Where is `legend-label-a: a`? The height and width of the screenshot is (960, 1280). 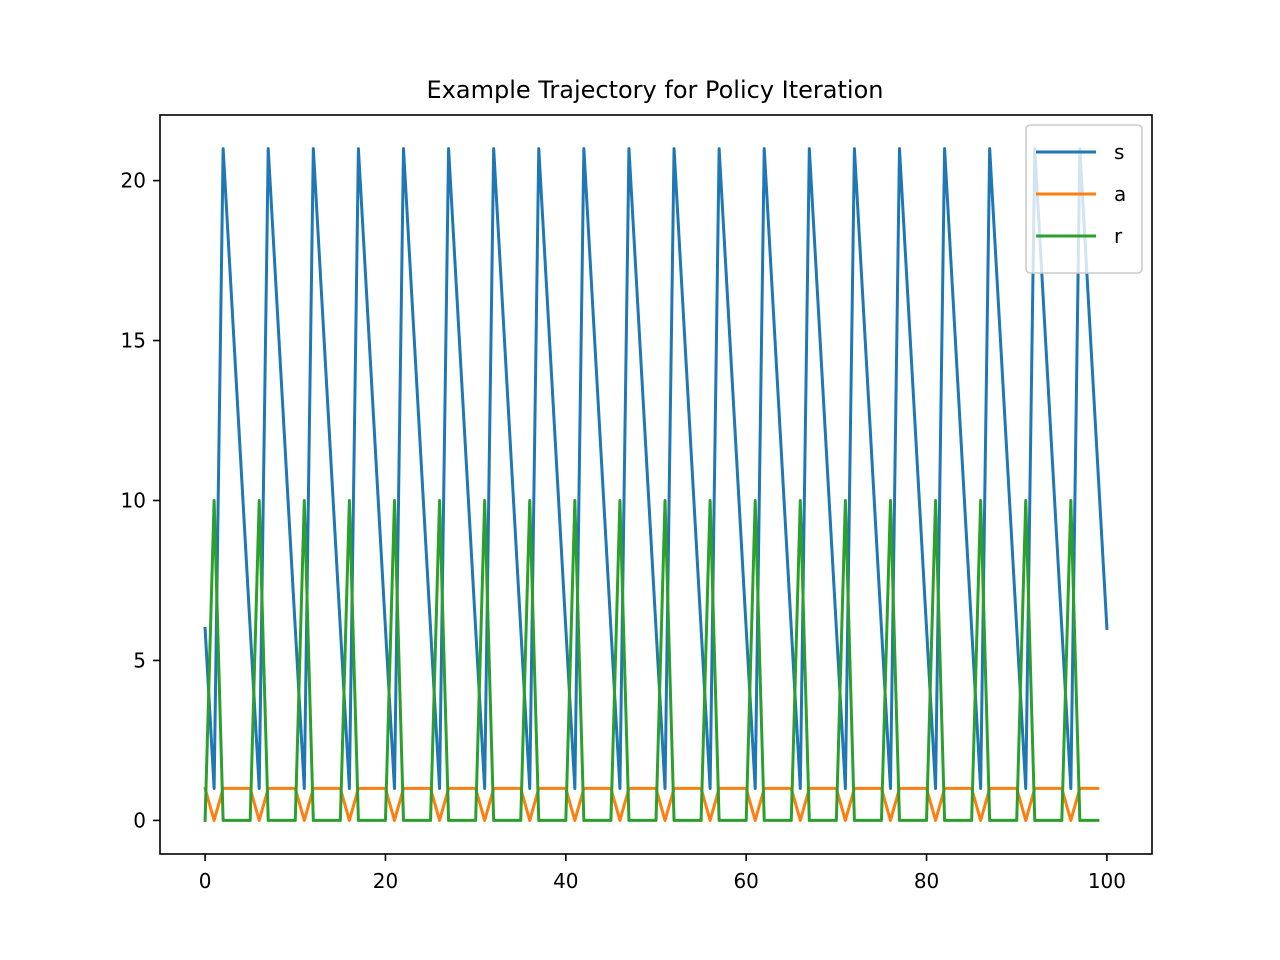 legend-label-a: a is located at coordinates (1120, 194).